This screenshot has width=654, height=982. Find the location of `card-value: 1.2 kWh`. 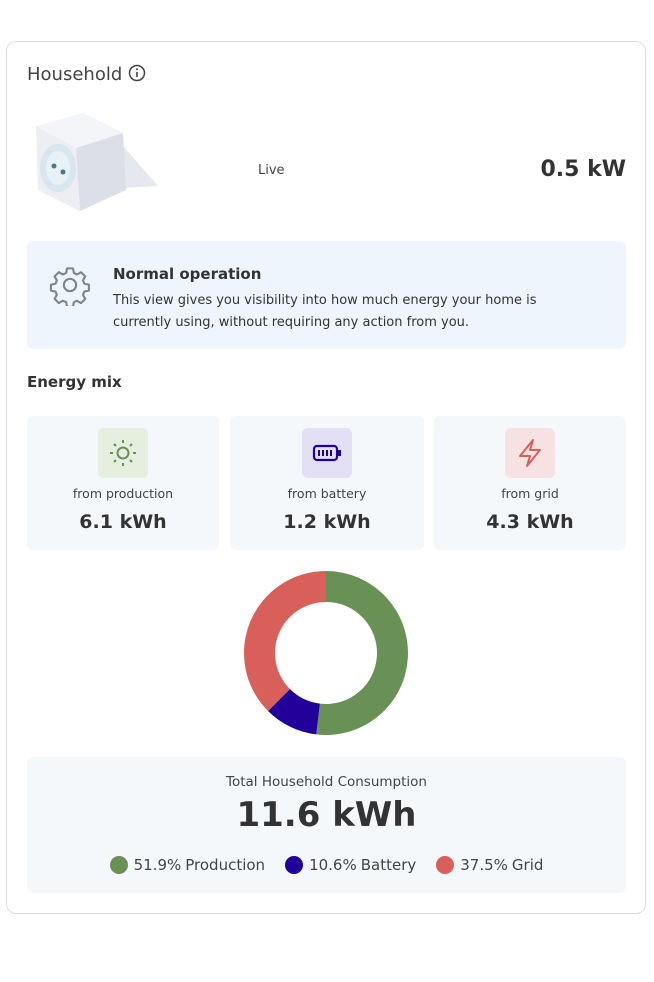

card-value: 1.2 kWh is located at coordinates (327, 522).